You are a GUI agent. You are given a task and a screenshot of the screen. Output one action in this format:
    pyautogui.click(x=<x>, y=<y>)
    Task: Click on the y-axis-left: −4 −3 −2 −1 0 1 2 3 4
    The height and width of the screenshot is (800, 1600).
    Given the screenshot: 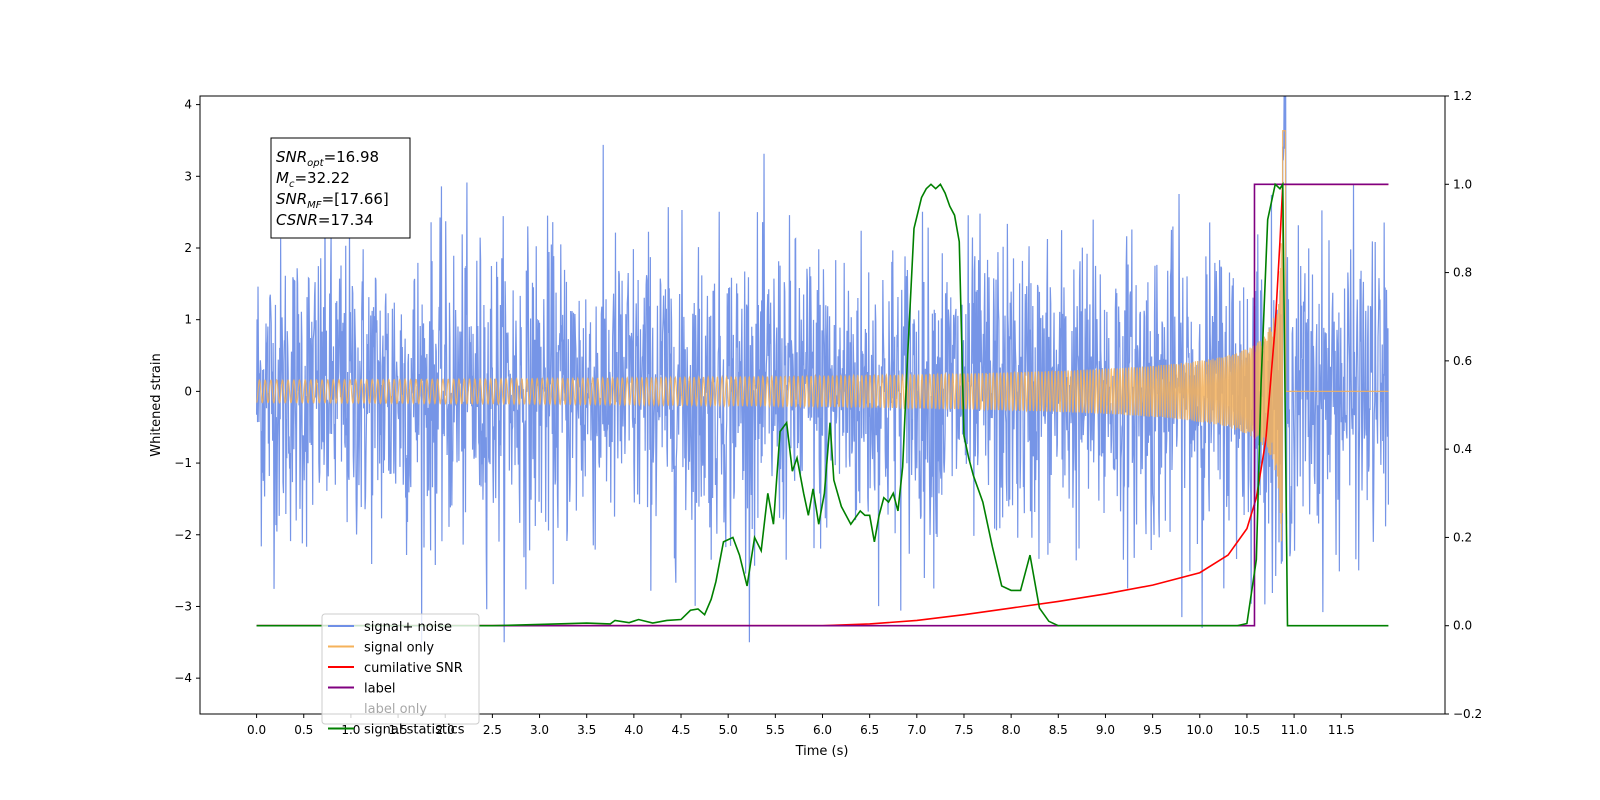 What is the action you would take?
    pyautogui.click(x=187, y=391)
    